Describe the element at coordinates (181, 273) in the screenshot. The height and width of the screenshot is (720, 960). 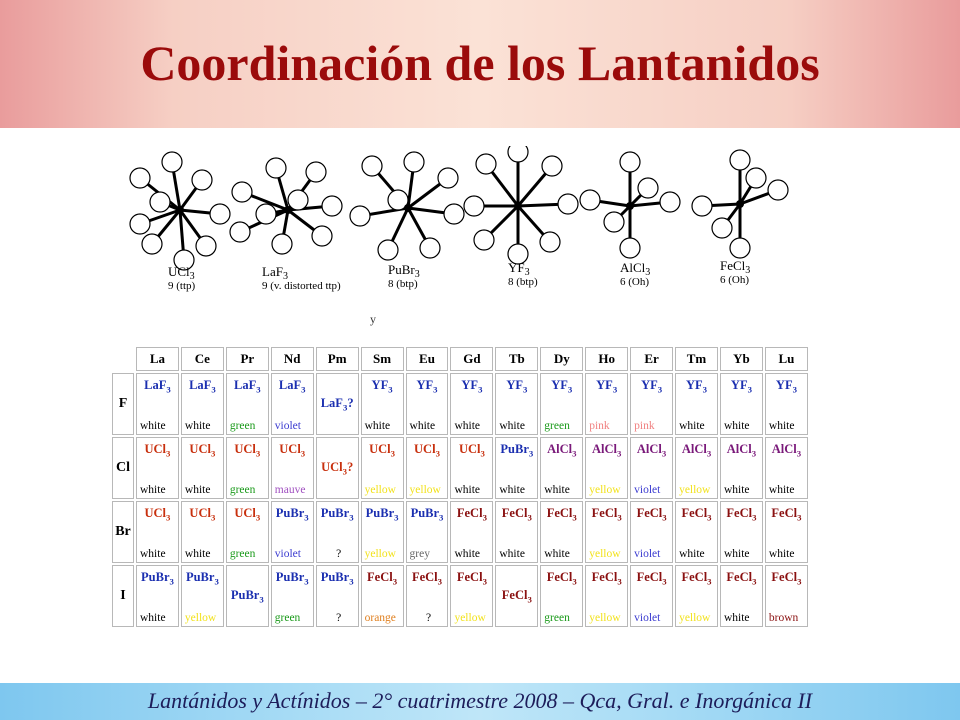
I see `structure-formula: UCl3` at that location.